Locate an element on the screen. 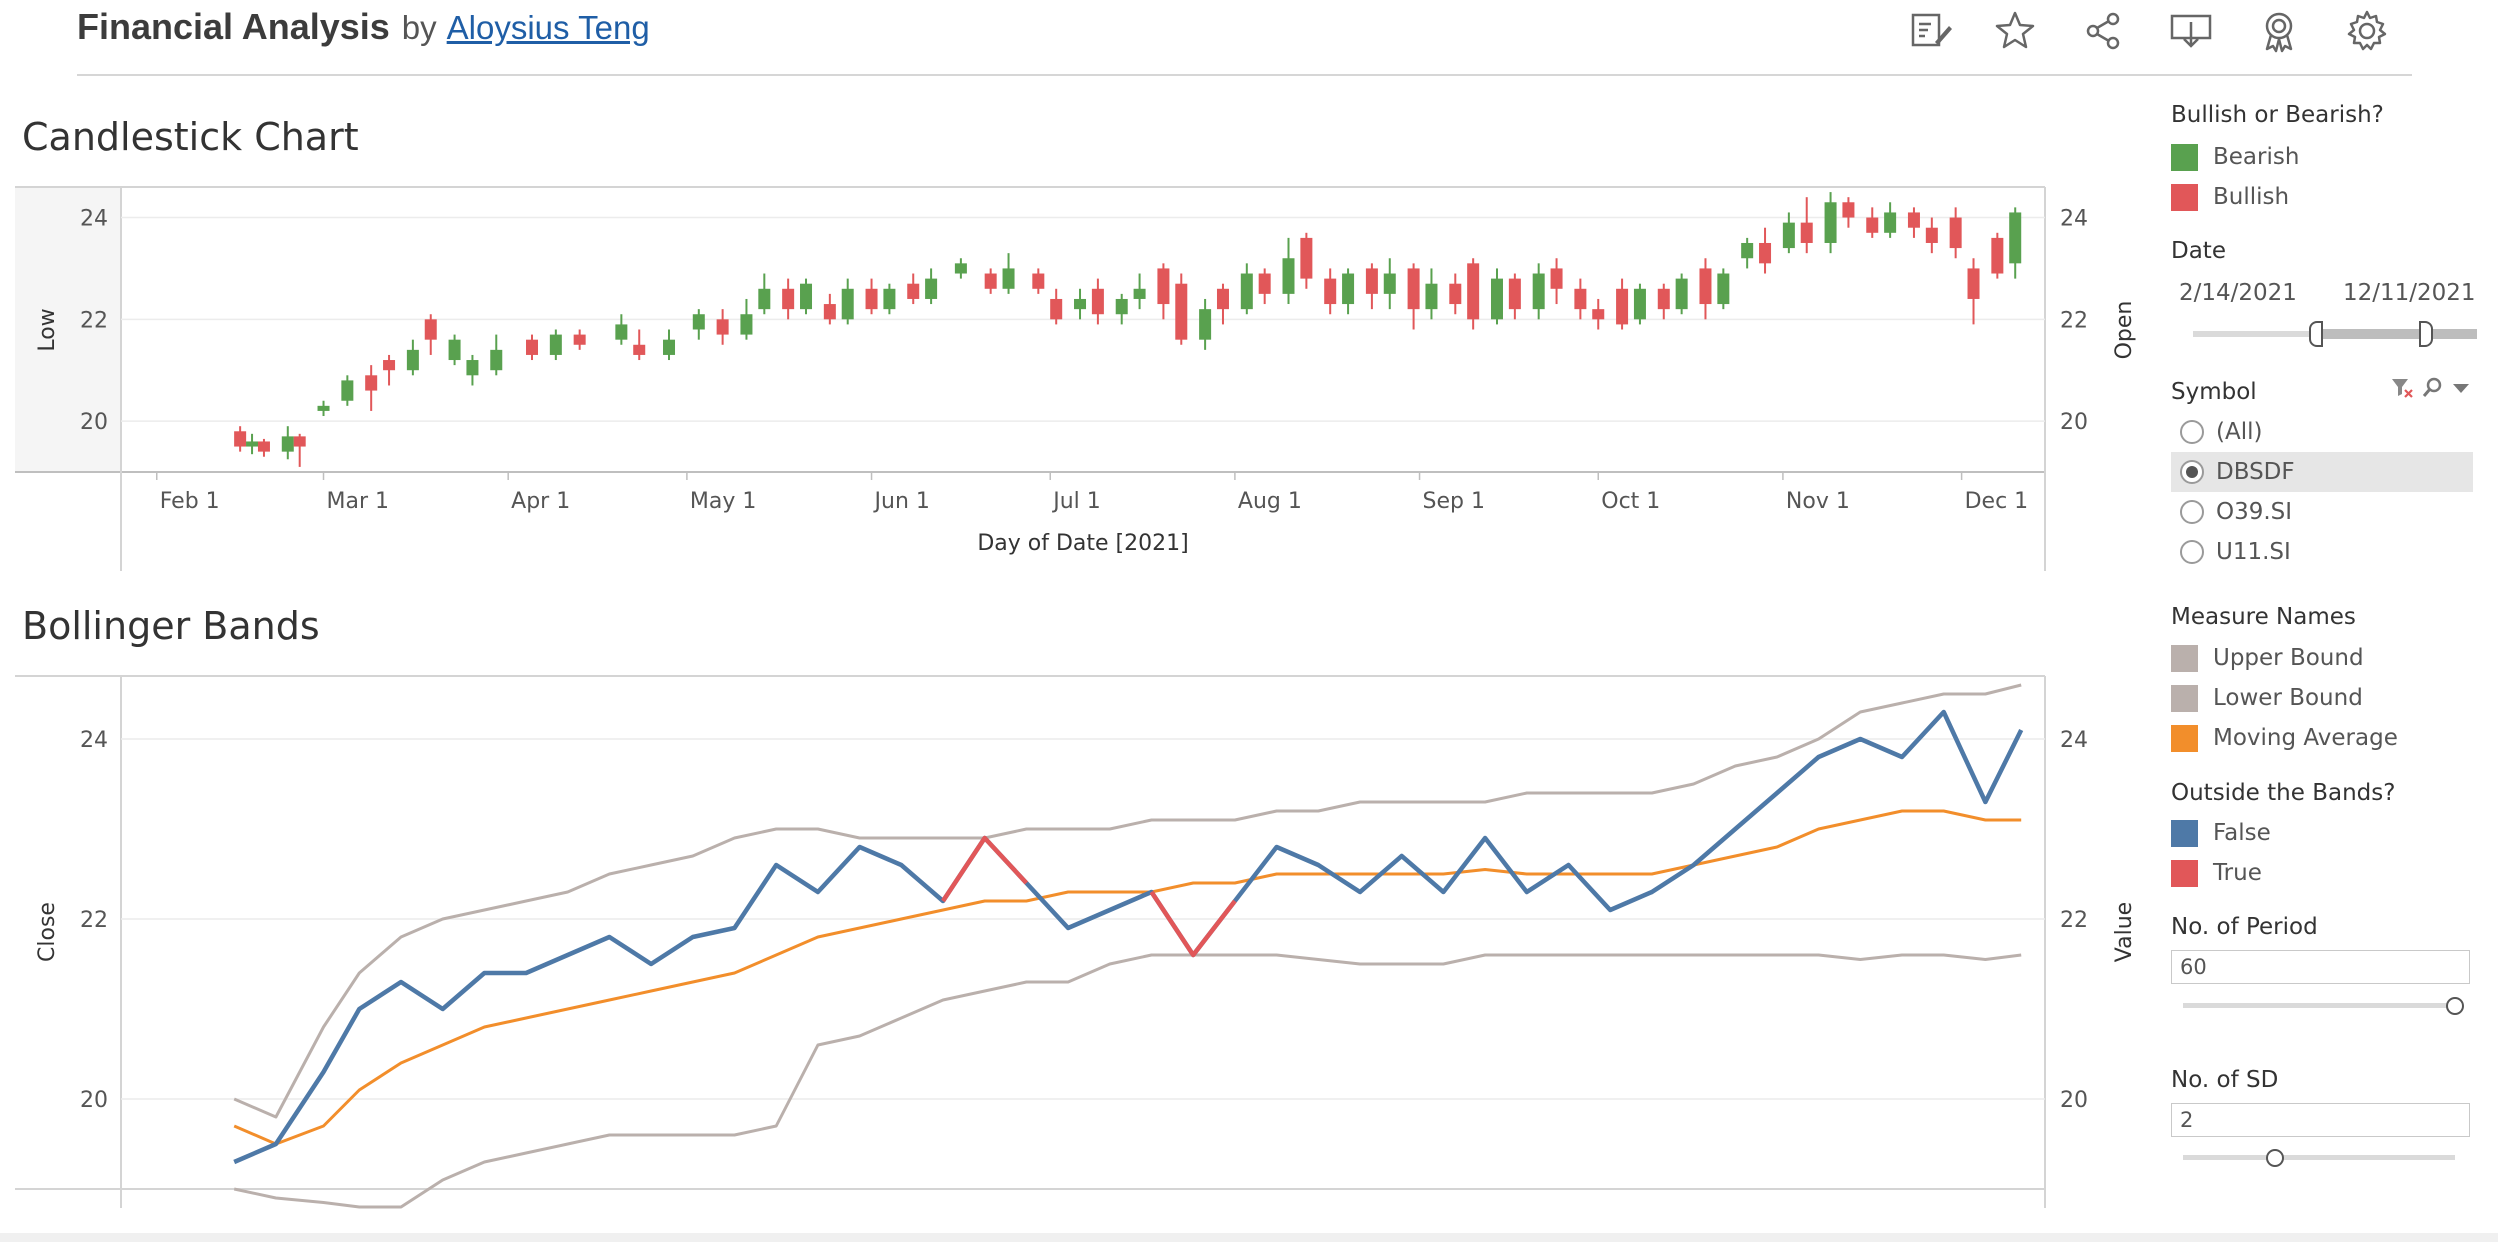  star-icon is located at coordinates (2015, 31).